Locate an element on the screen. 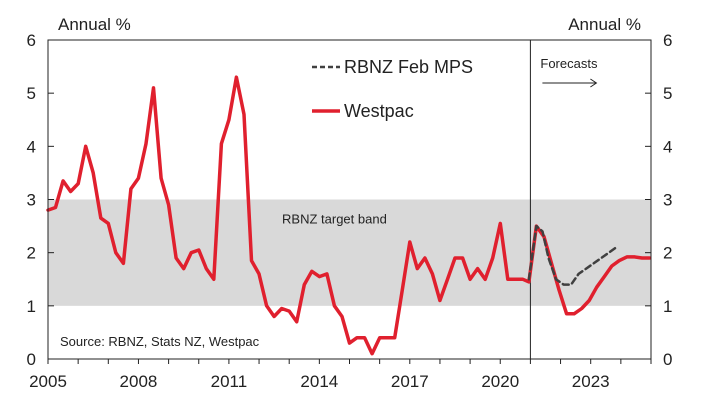 The width and height of the screenshot is (703, 418). y-axis-left: 0 1 2 3 4 5 6 is located at coordinates (40, 200).